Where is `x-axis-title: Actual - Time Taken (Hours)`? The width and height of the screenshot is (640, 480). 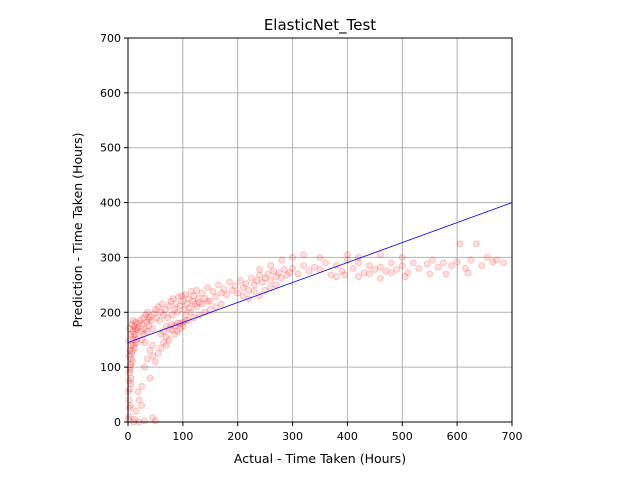 x-axis-title: Actual - Time Taken (Hours) is located at coordinates (320, 458).